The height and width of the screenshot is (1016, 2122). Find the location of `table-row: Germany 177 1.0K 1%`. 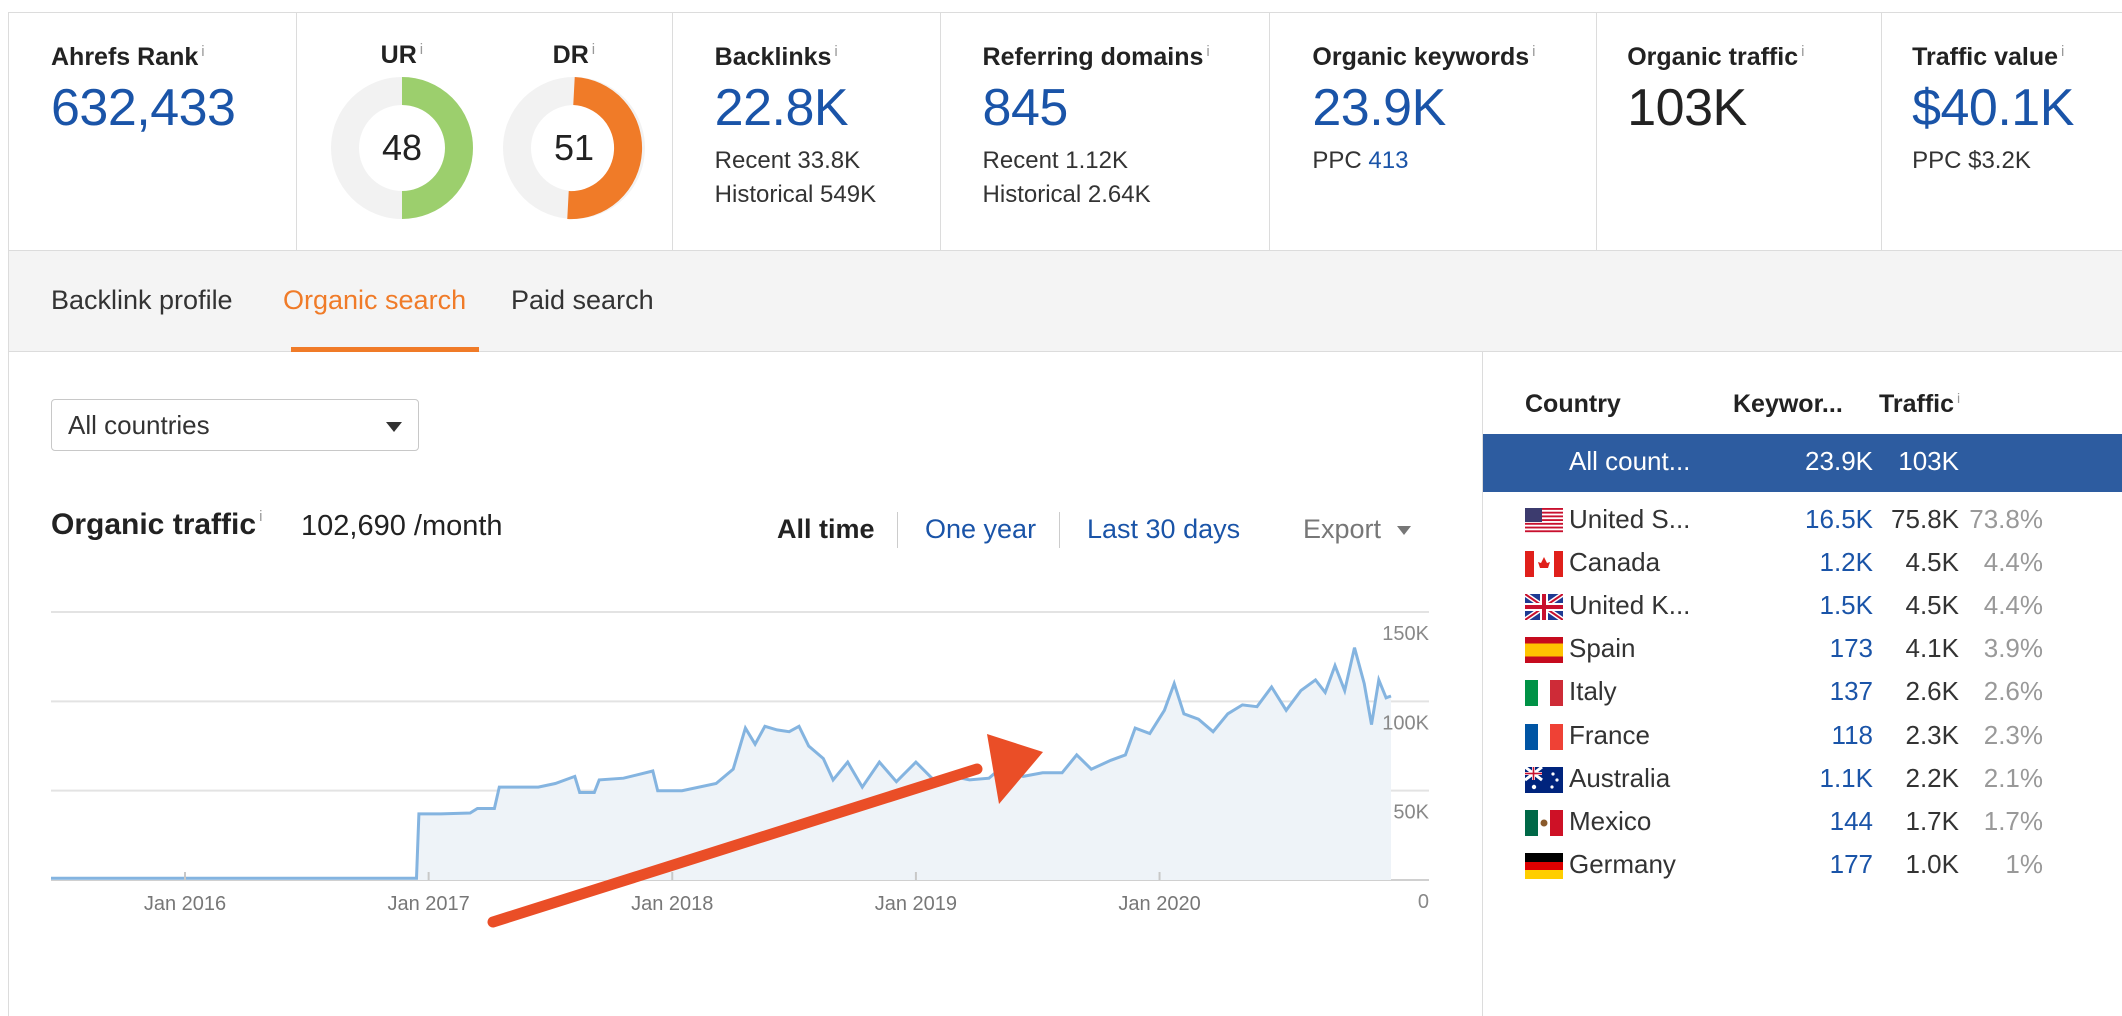

table-row: Germany 177 1.0K 1% is located at coordinates (1802, 866).